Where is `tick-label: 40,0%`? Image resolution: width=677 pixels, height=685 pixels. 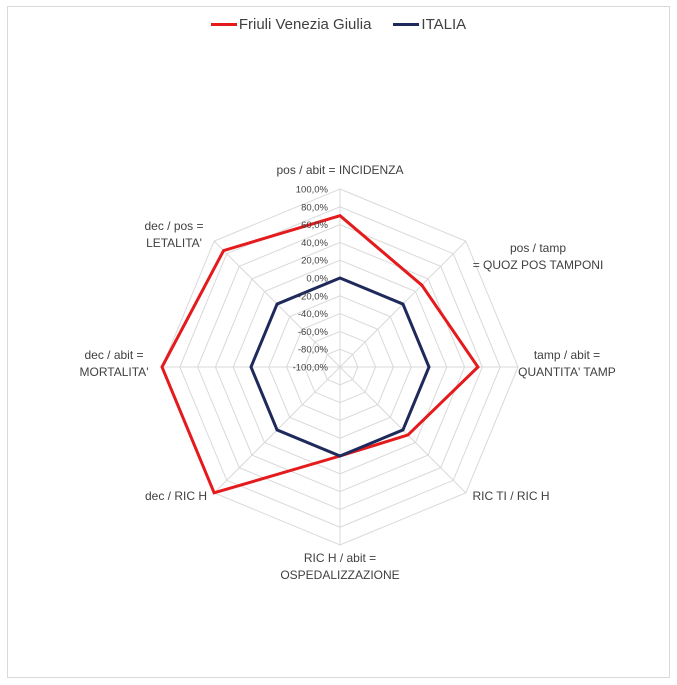 tick-label: 40,0% is located at coordinates (314, 243).